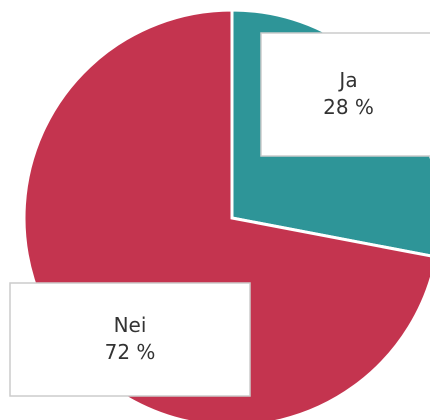  I want to click on slice-value-label: 28 %, so click(348, 107).